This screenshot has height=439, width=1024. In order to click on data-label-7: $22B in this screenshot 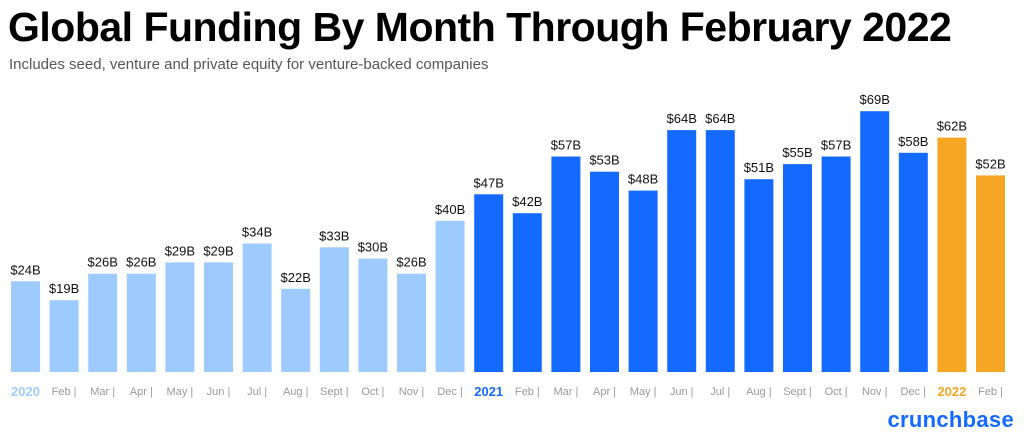, I will do `click(296, 277)`.